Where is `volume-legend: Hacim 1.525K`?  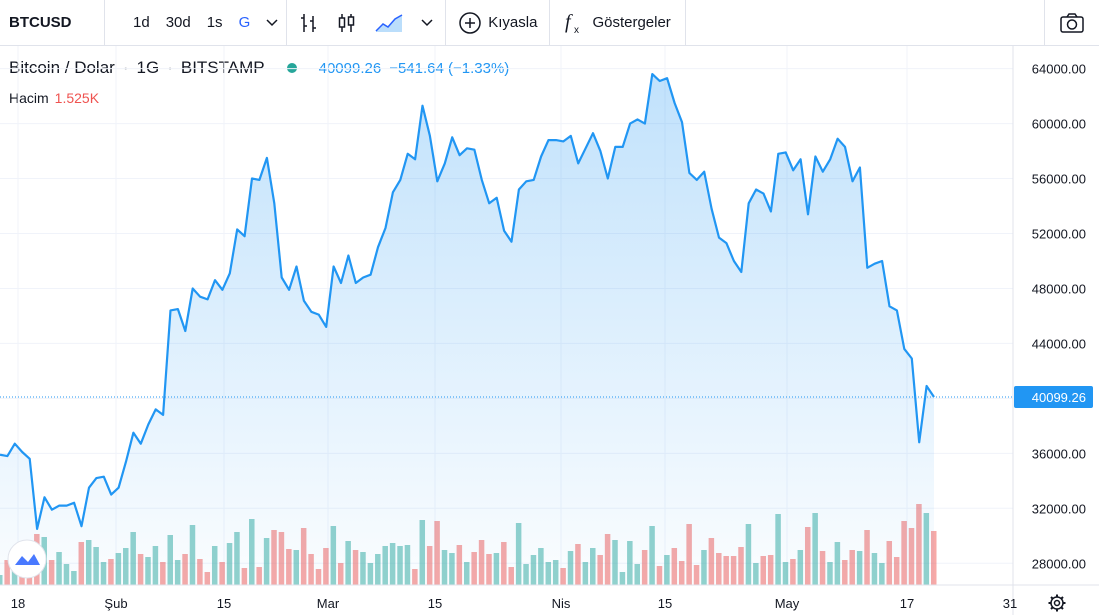 volume-legend: Hacim 1.525K is located at coordinates (54, 98).